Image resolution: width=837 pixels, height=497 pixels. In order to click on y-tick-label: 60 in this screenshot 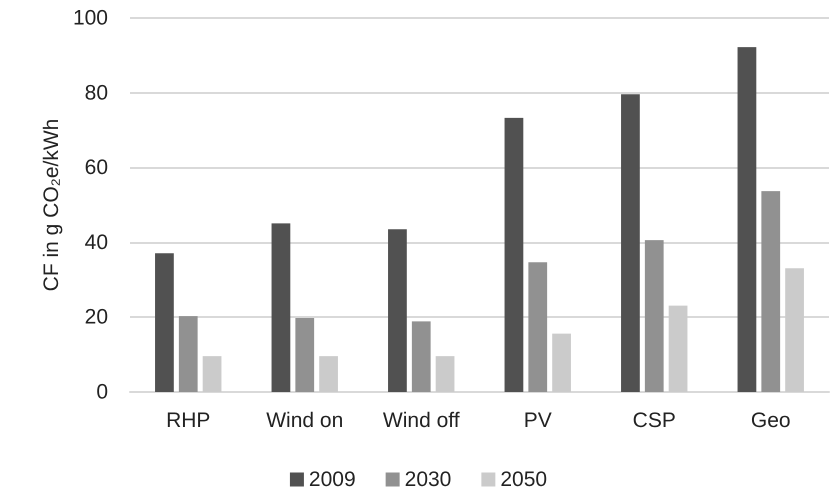, I will do `click(96, 168)`.